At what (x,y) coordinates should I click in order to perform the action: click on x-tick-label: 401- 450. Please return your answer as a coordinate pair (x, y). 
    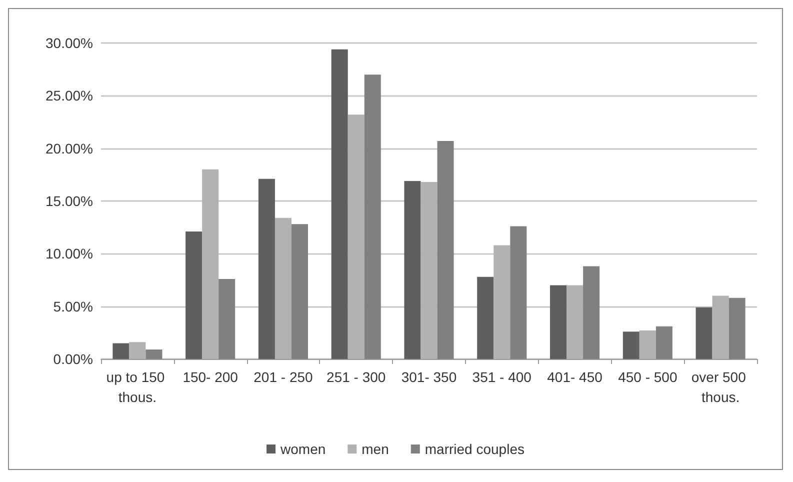
    Looking at the image, I should click on (575, 377).